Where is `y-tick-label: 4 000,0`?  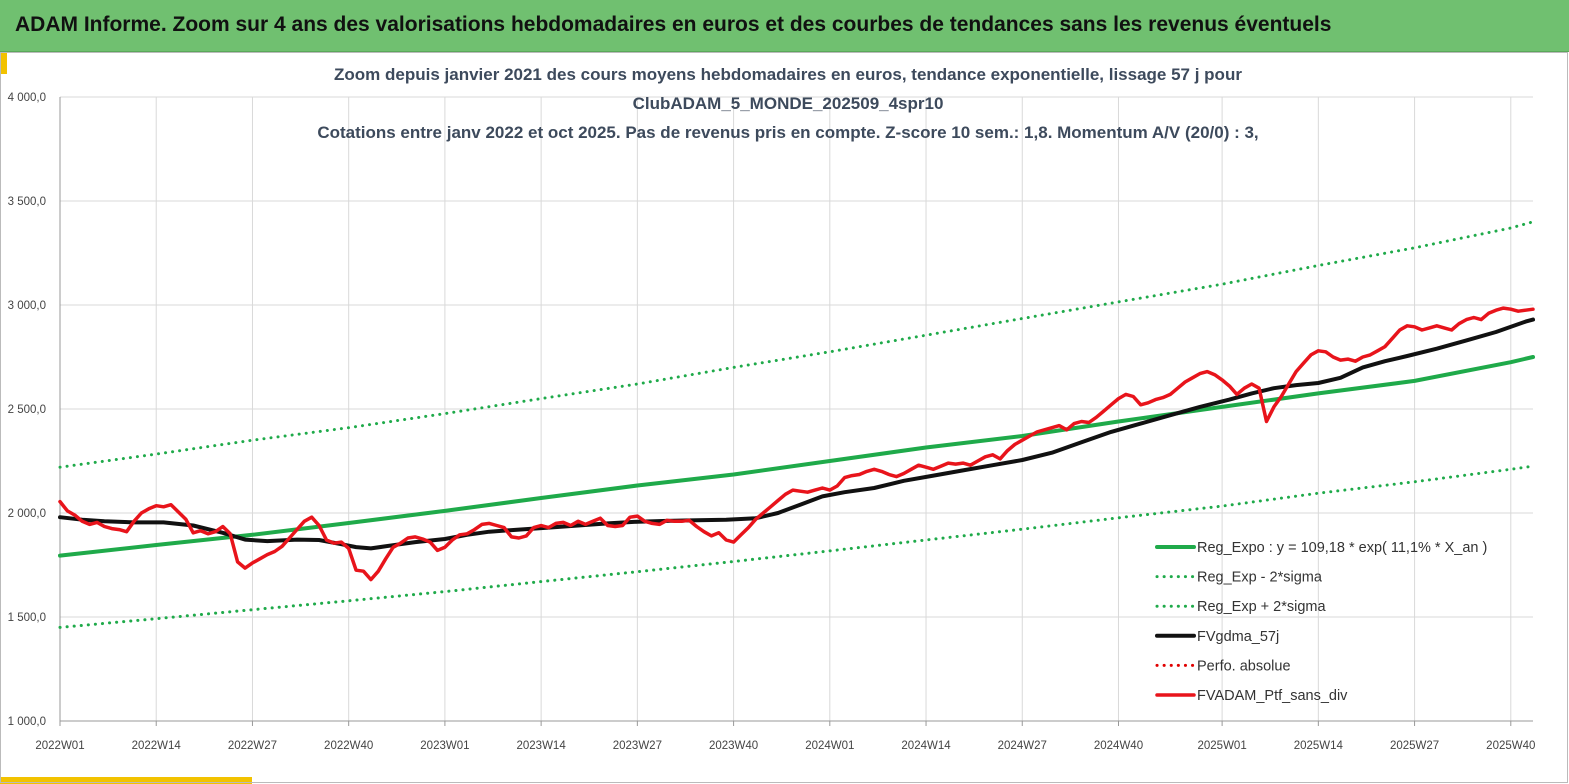 y-tick-label: 4 000,0 is located at coordinates (27, 98).